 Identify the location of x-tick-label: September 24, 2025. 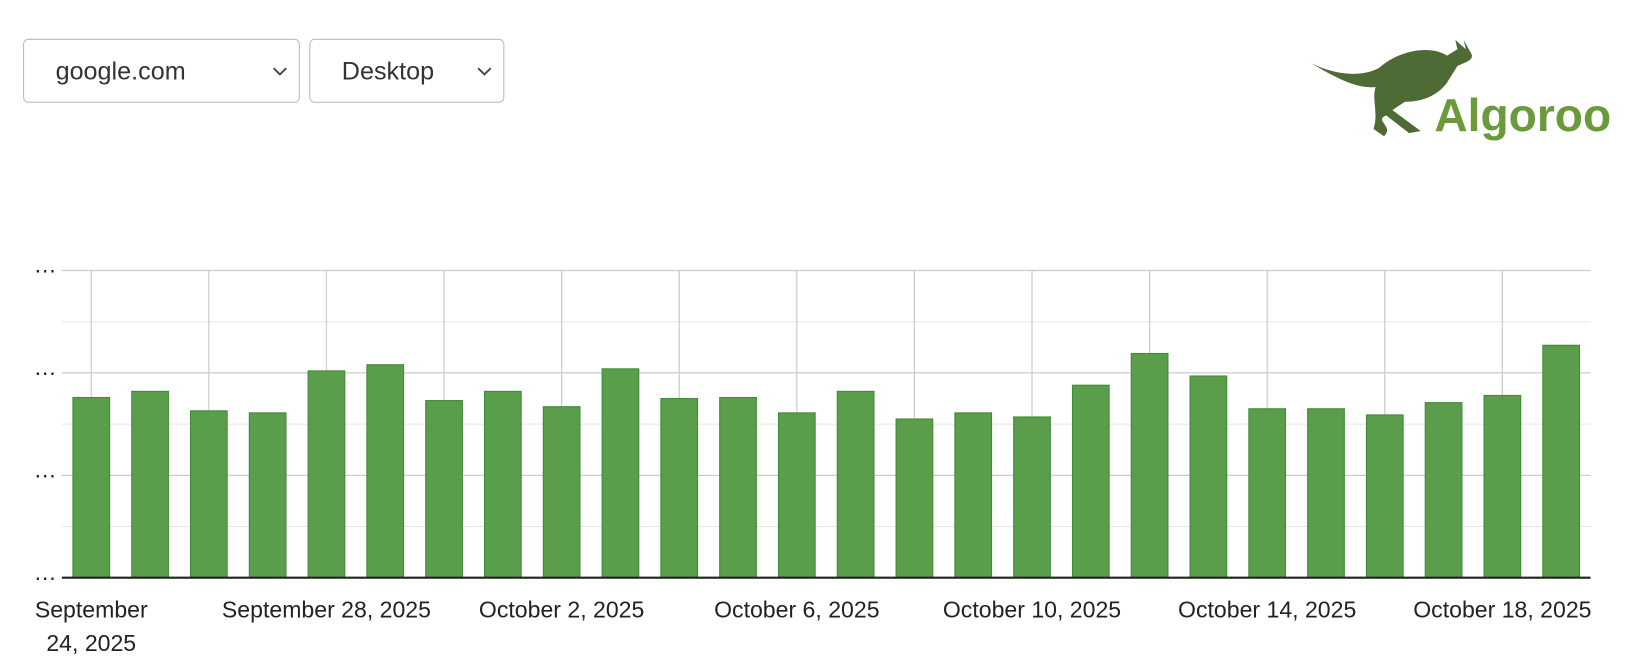
(91, 626).